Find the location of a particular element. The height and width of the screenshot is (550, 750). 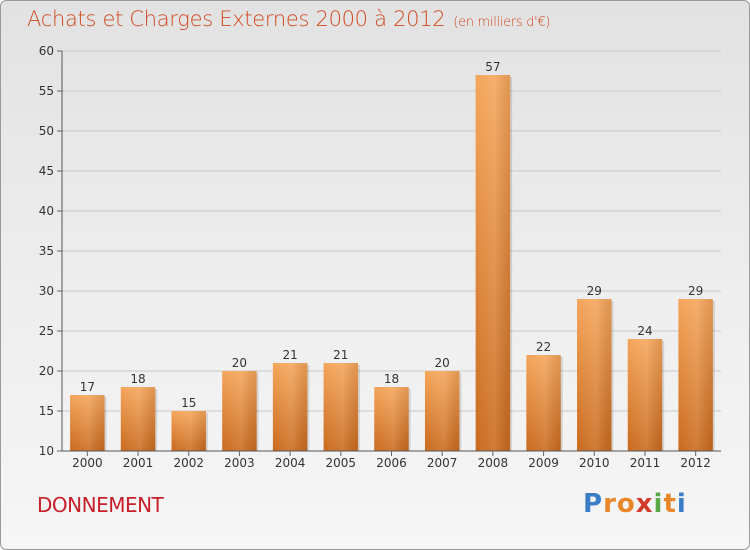

x-tick-label: 2005 is located at coordinates (341, 463).